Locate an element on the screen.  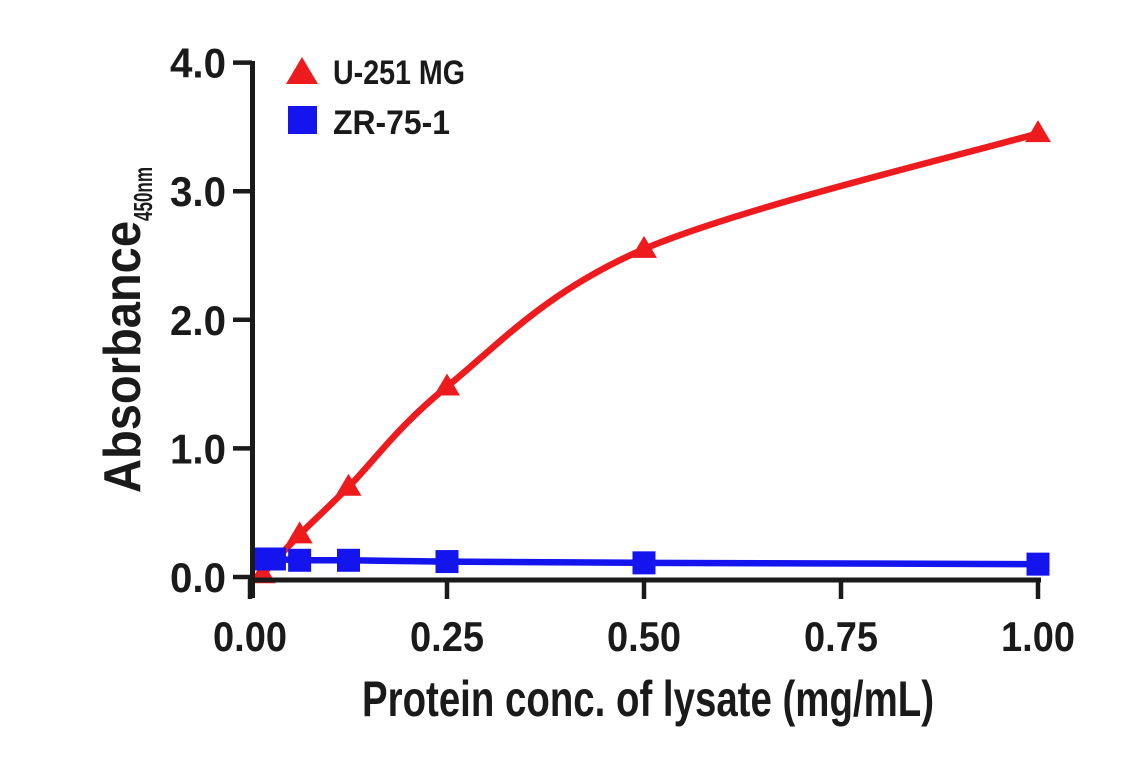
legend-label-zr75: ZR-75-1 is located at coordinates (391, 123).